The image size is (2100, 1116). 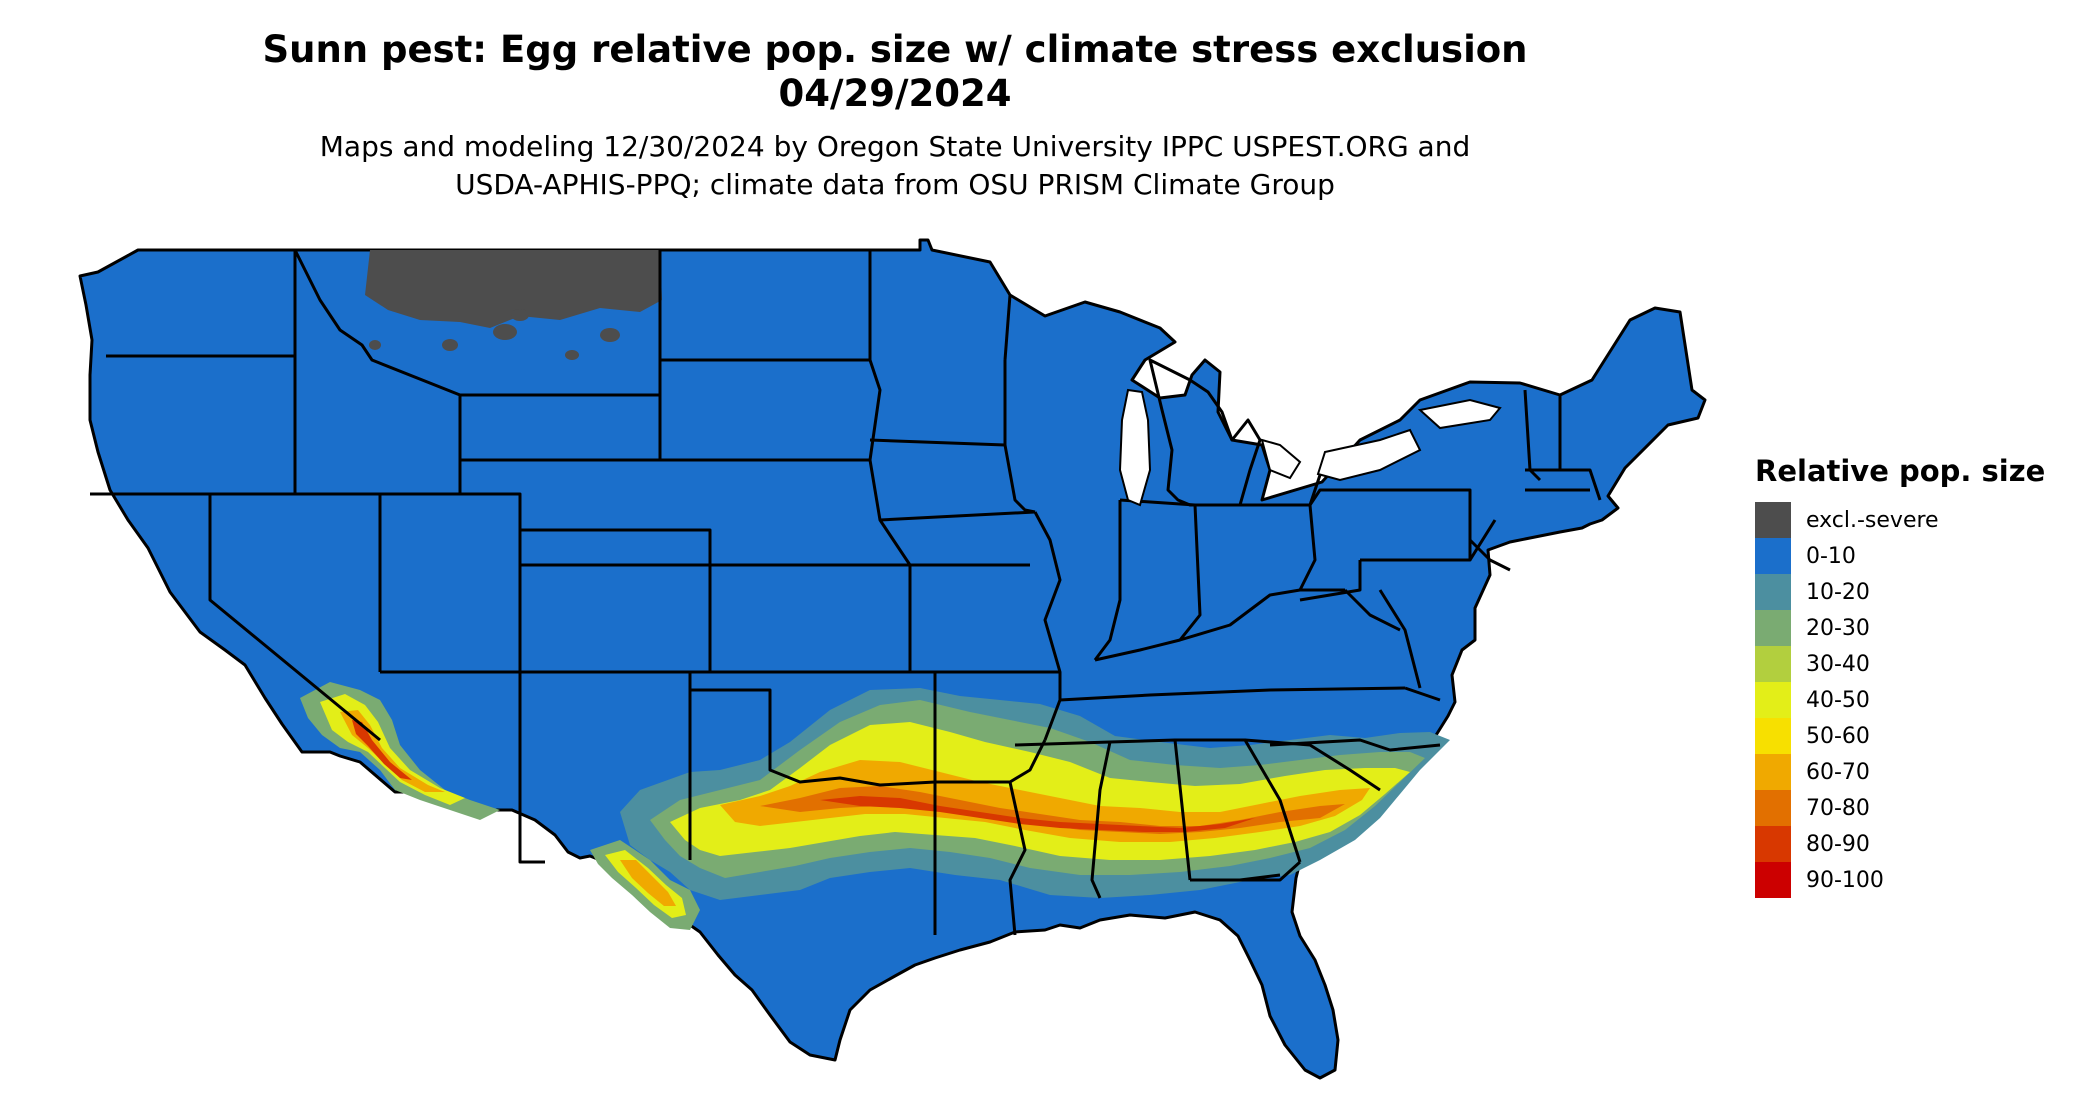 I want to click on legend-item: 10-20, so click(x=1900, y=592).